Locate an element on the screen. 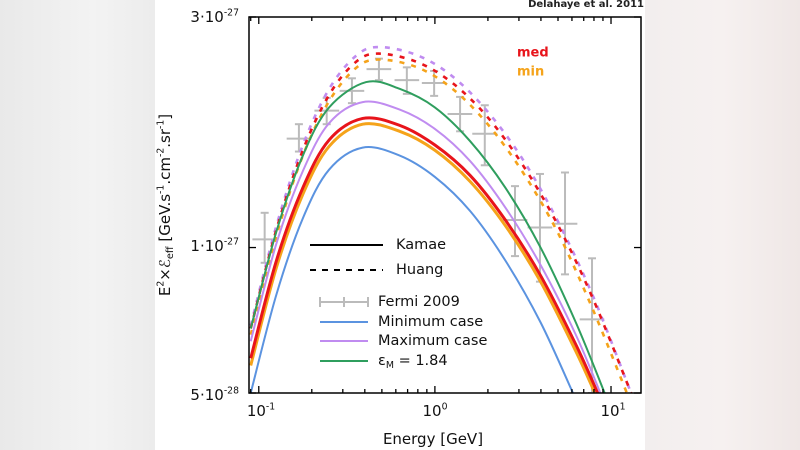 Image resolution: width=800 pixels, height=450 pixels. legend-fermi-label: Fermi 2009 is located at coordinates (419, 302).